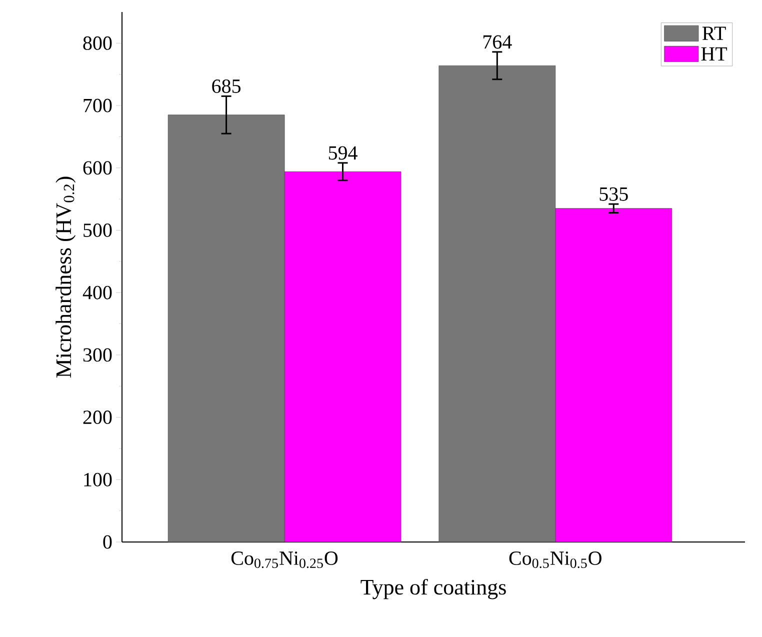  I want to click on x-tick-label: Co$_{0.75}$Ni$_{0.25}$O, so click(284, 560).